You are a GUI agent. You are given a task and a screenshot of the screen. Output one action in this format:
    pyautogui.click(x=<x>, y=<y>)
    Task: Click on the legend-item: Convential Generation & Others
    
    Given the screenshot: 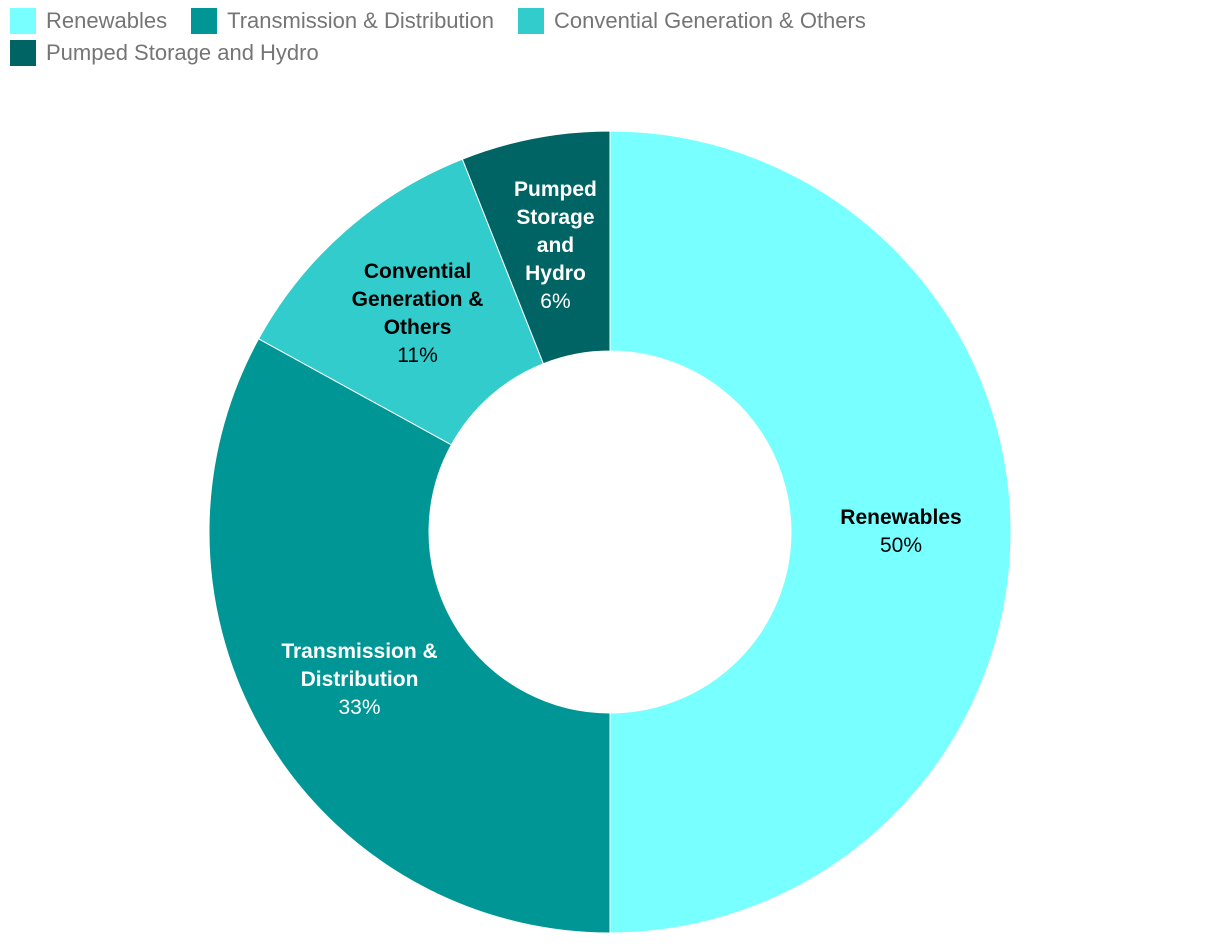 What is the action you would take?
    pyautogui.click(x=692, y=21)
    